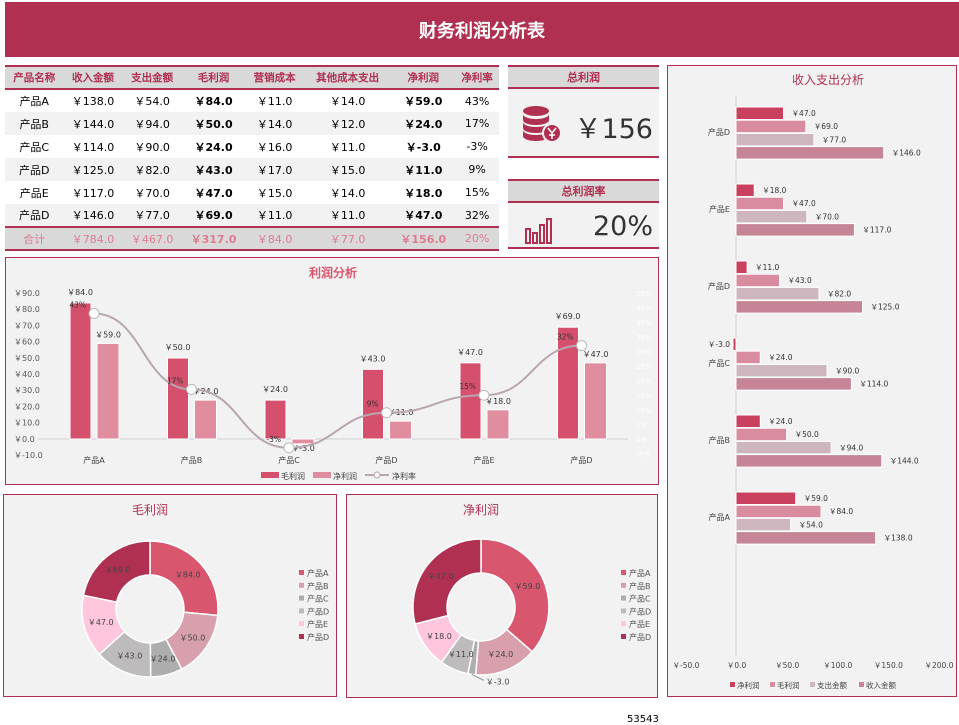 The height and width of the screenshot is (725, 959). Describe the element at coordinates (477, 77) in the screenshot. I see `column-header: 净利率` at that location.